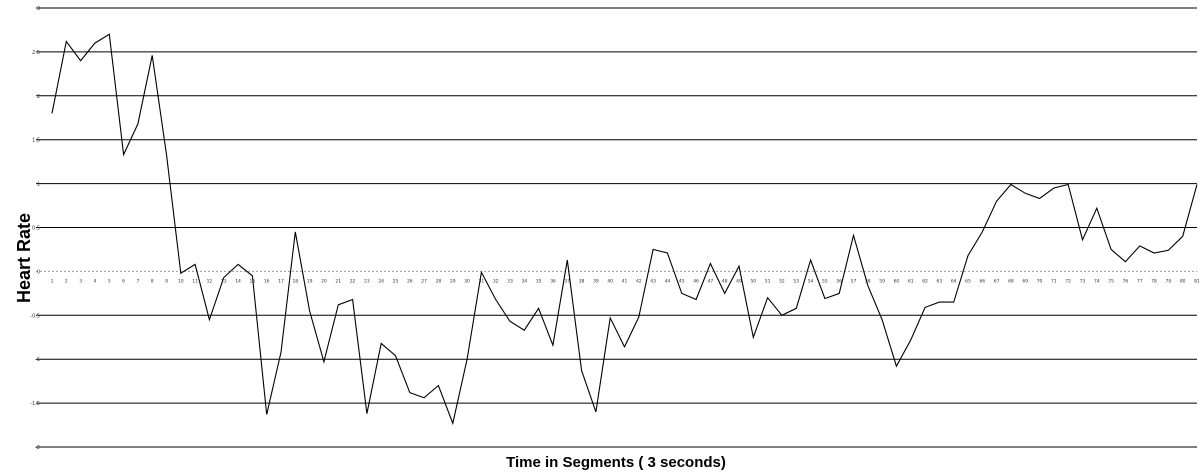 This screenshot has width=1199, height=473. What do you see at coordinates (123, 281) in the screenshot?
I see `x-tick-label: 6` at bounding box center [123, 281].